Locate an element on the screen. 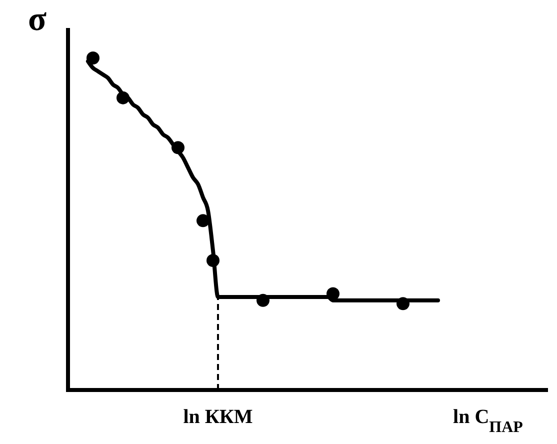 The image size is (557, 444). y-axis-title: σ is located at coordinates (37, 19).